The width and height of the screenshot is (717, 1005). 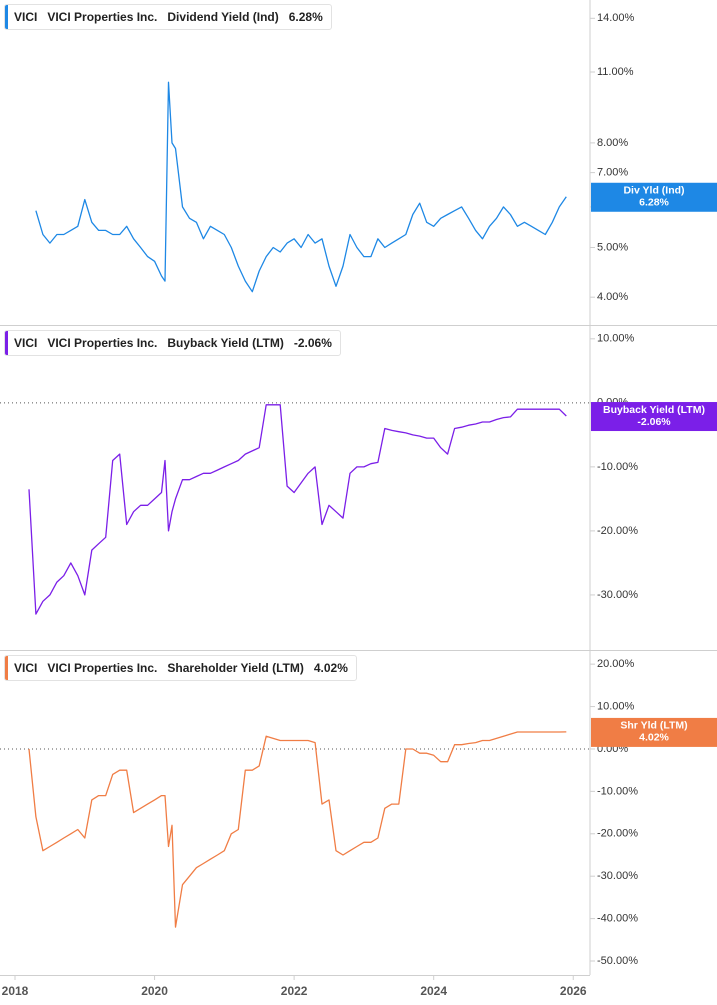 What do you see at coordinates (225, 343) in the screenshot?
I see `series-name: Buyback Yield (LTM)` at bounding box center [225, 343].